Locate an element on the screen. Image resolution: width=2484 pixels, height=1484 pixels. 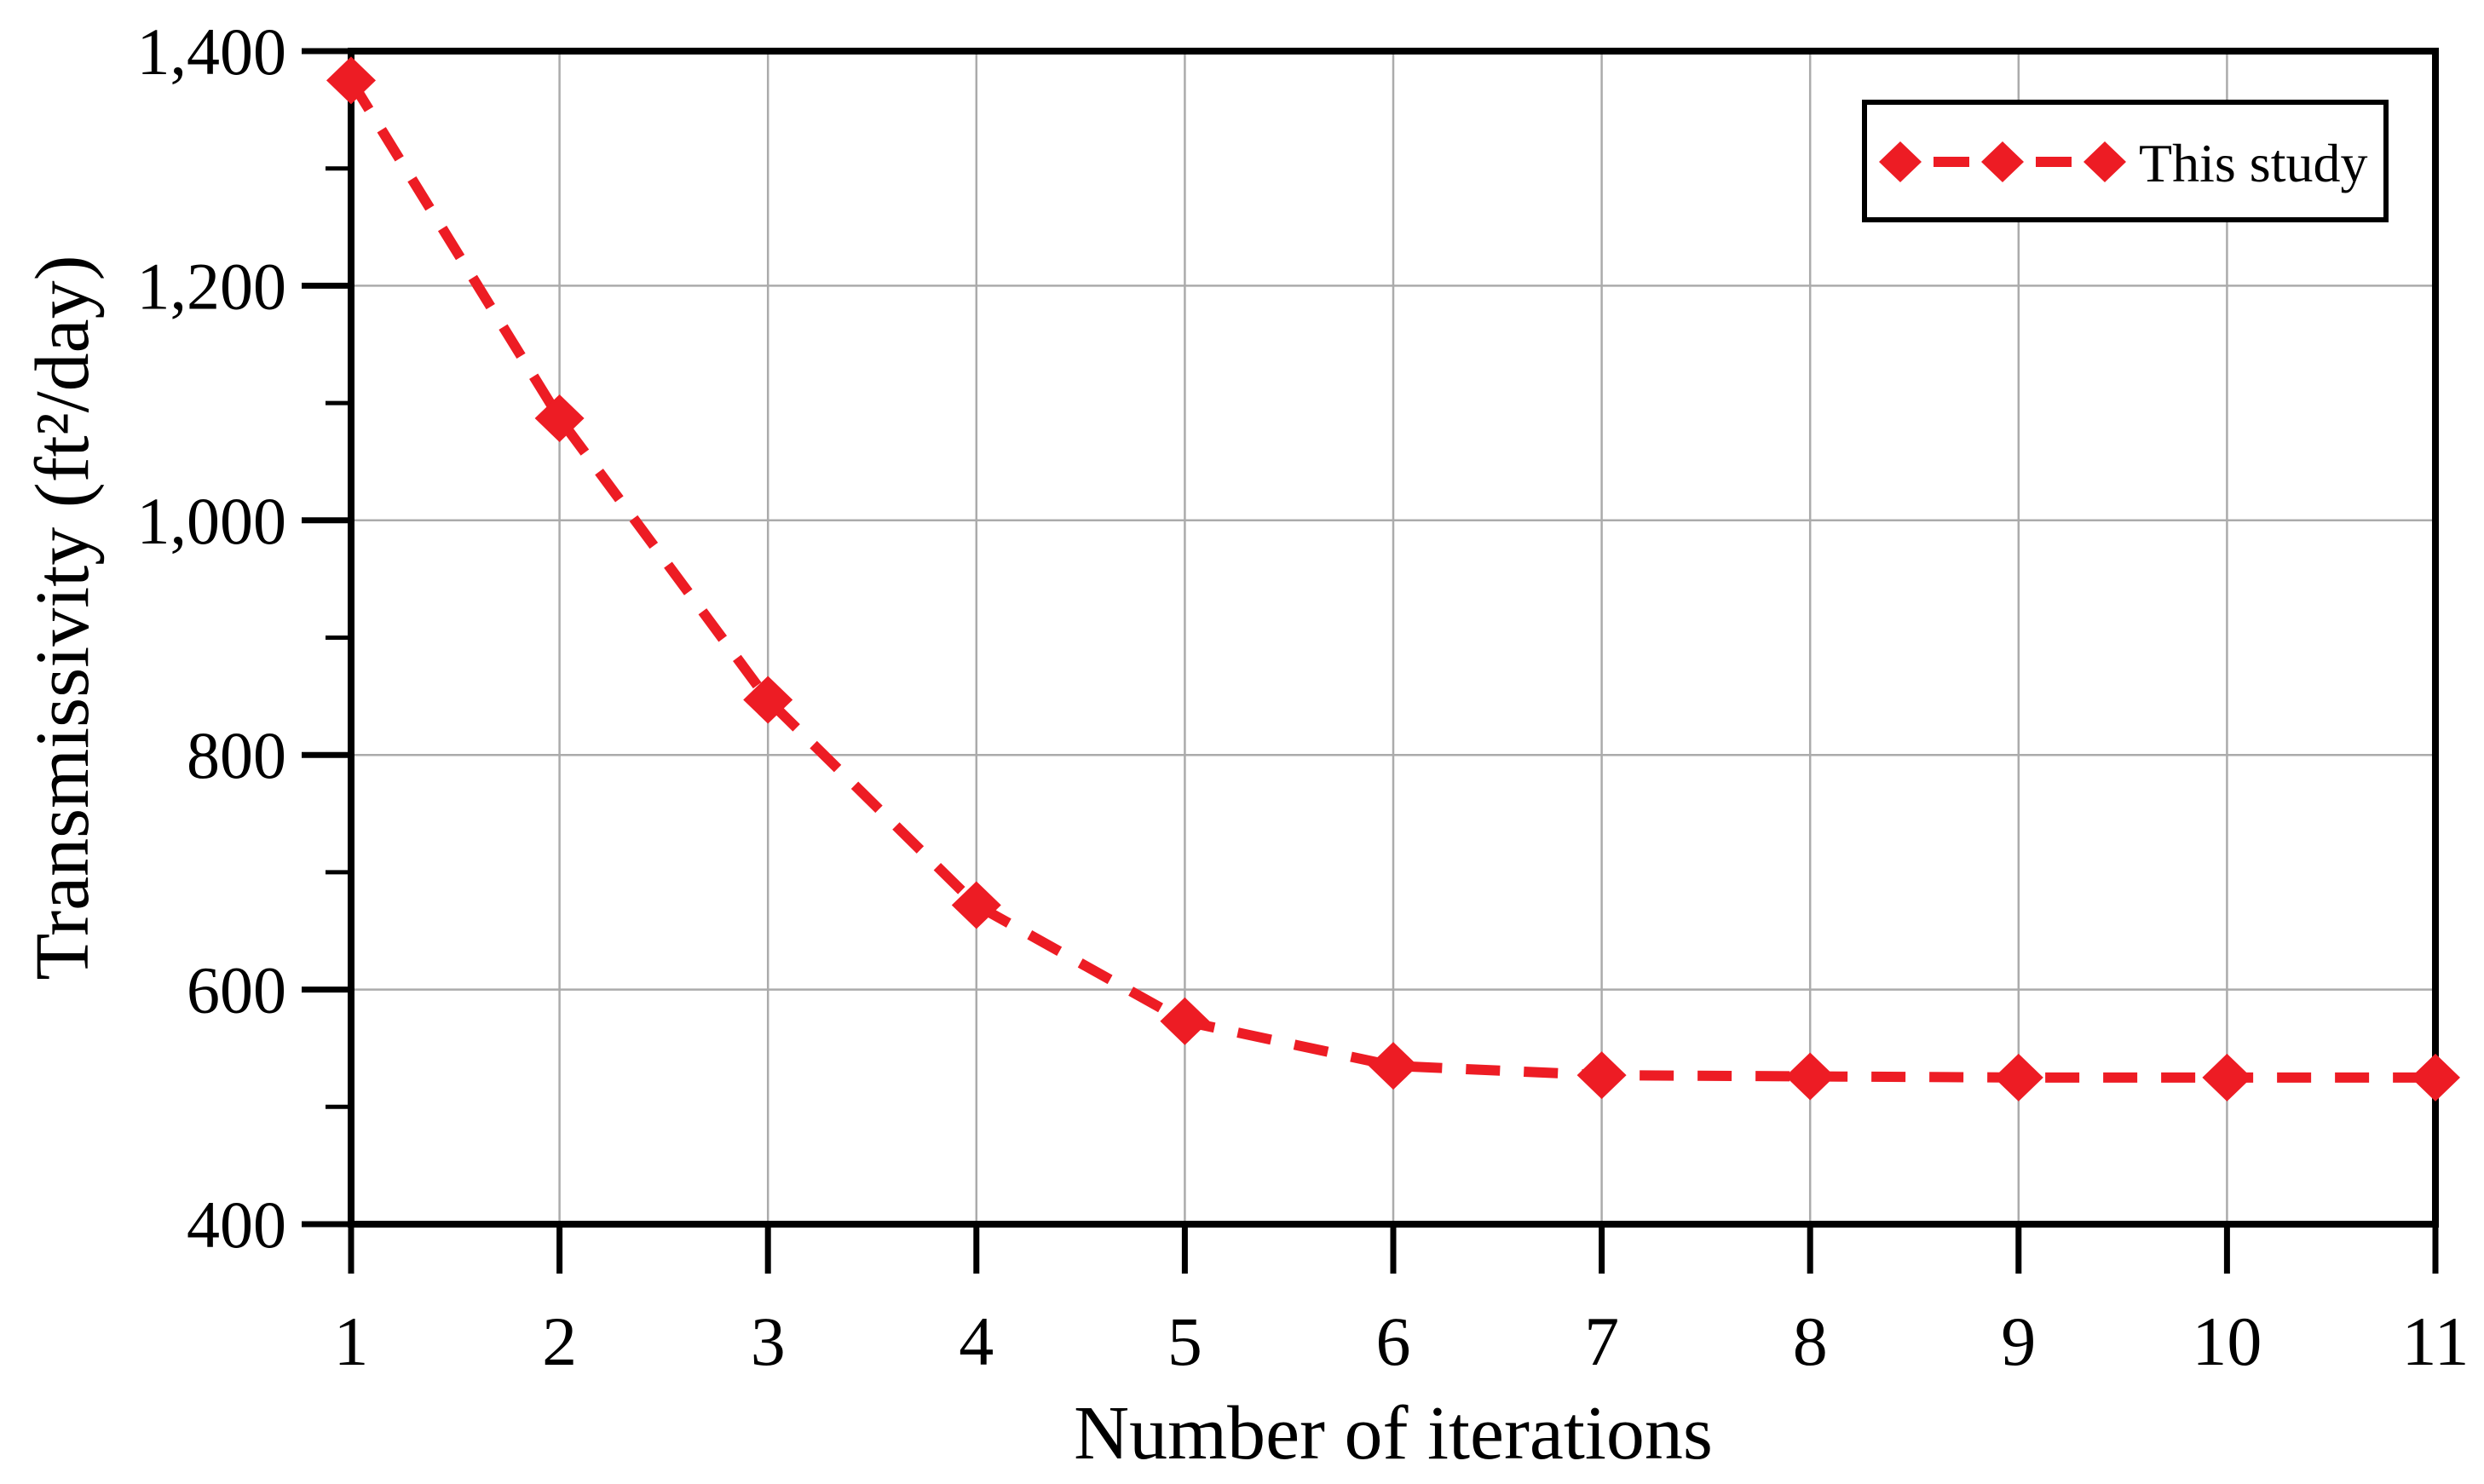
x-tick-label: 9 is located at coordinates (2019, 1341).